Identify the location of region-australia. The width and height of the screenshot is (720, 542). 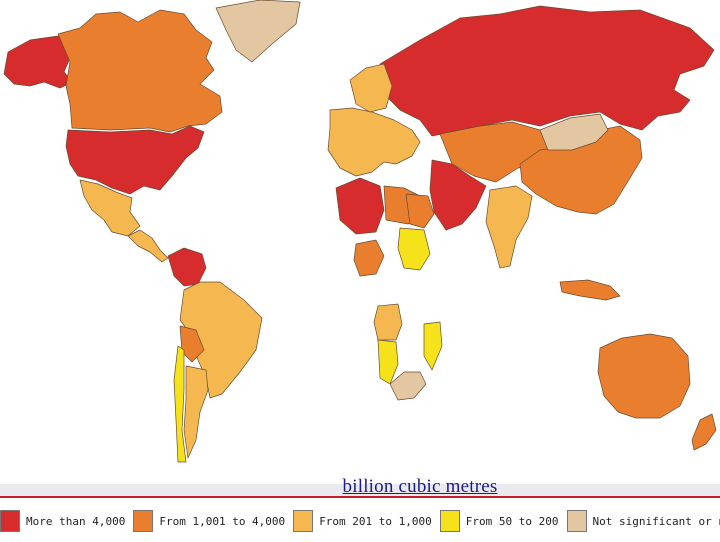
(644, 376).